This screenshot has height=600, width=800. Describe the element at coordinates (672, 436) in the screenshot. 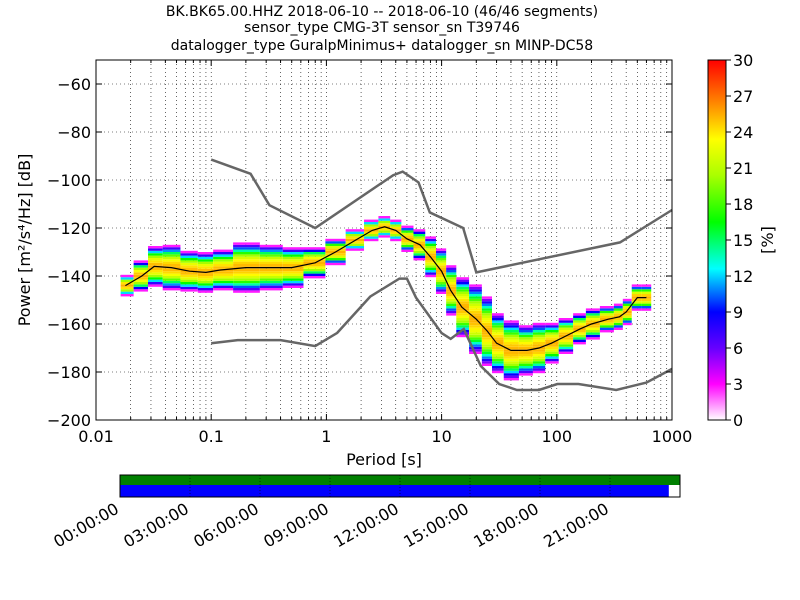

I see `x-tick-label: 1000` at that location.